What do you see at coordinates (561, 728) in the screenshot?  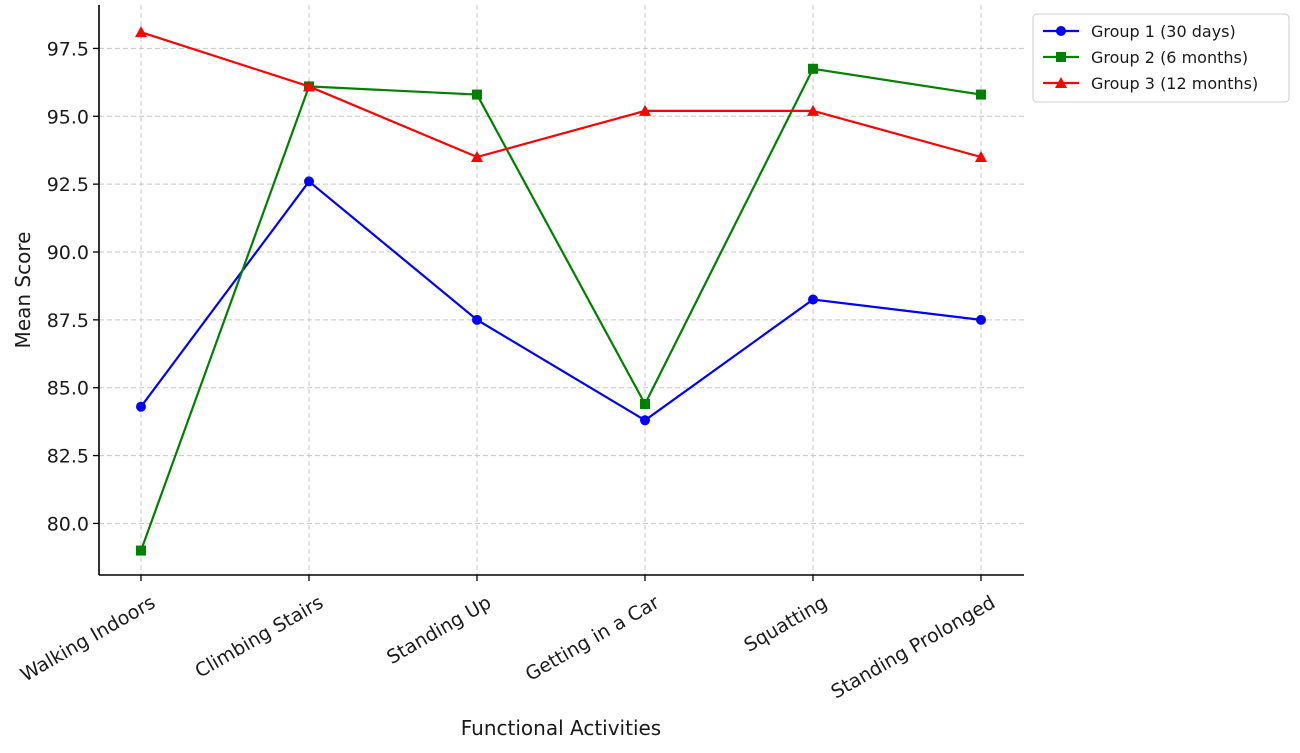 I see `x-axis-label: Functional Activities` at bounding box center [561, 728].